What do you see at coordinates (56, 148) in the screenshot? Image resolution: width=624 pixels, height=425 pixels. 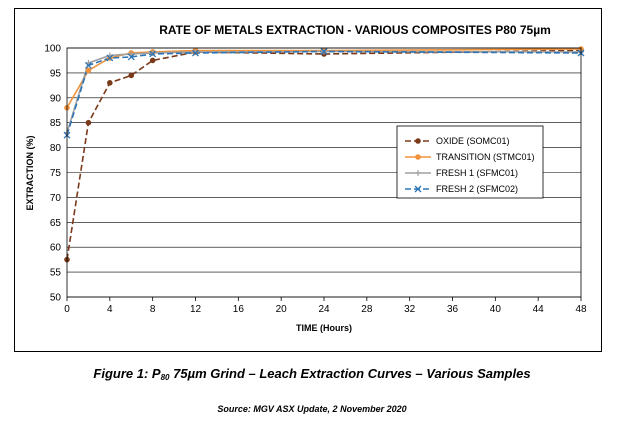 I see `y-tick-label: 80` at bounding box center [56, 148].